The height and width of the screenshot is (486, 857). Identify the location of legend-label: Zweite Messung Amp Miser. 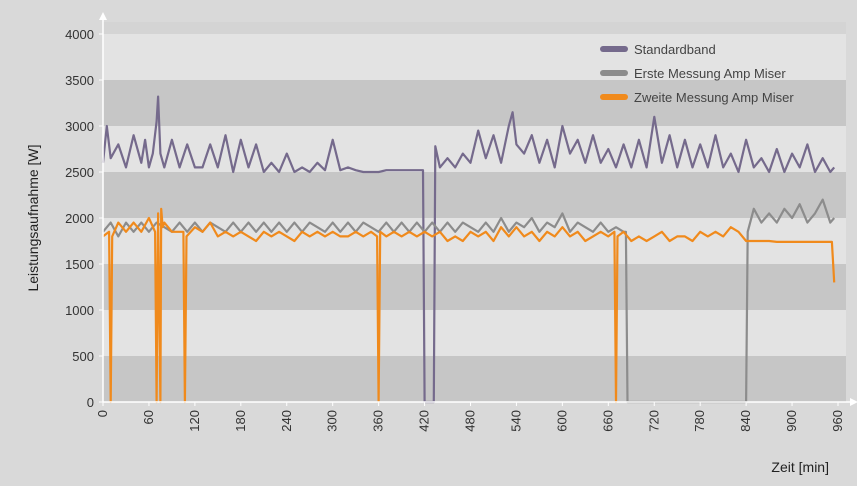
(714, 97).